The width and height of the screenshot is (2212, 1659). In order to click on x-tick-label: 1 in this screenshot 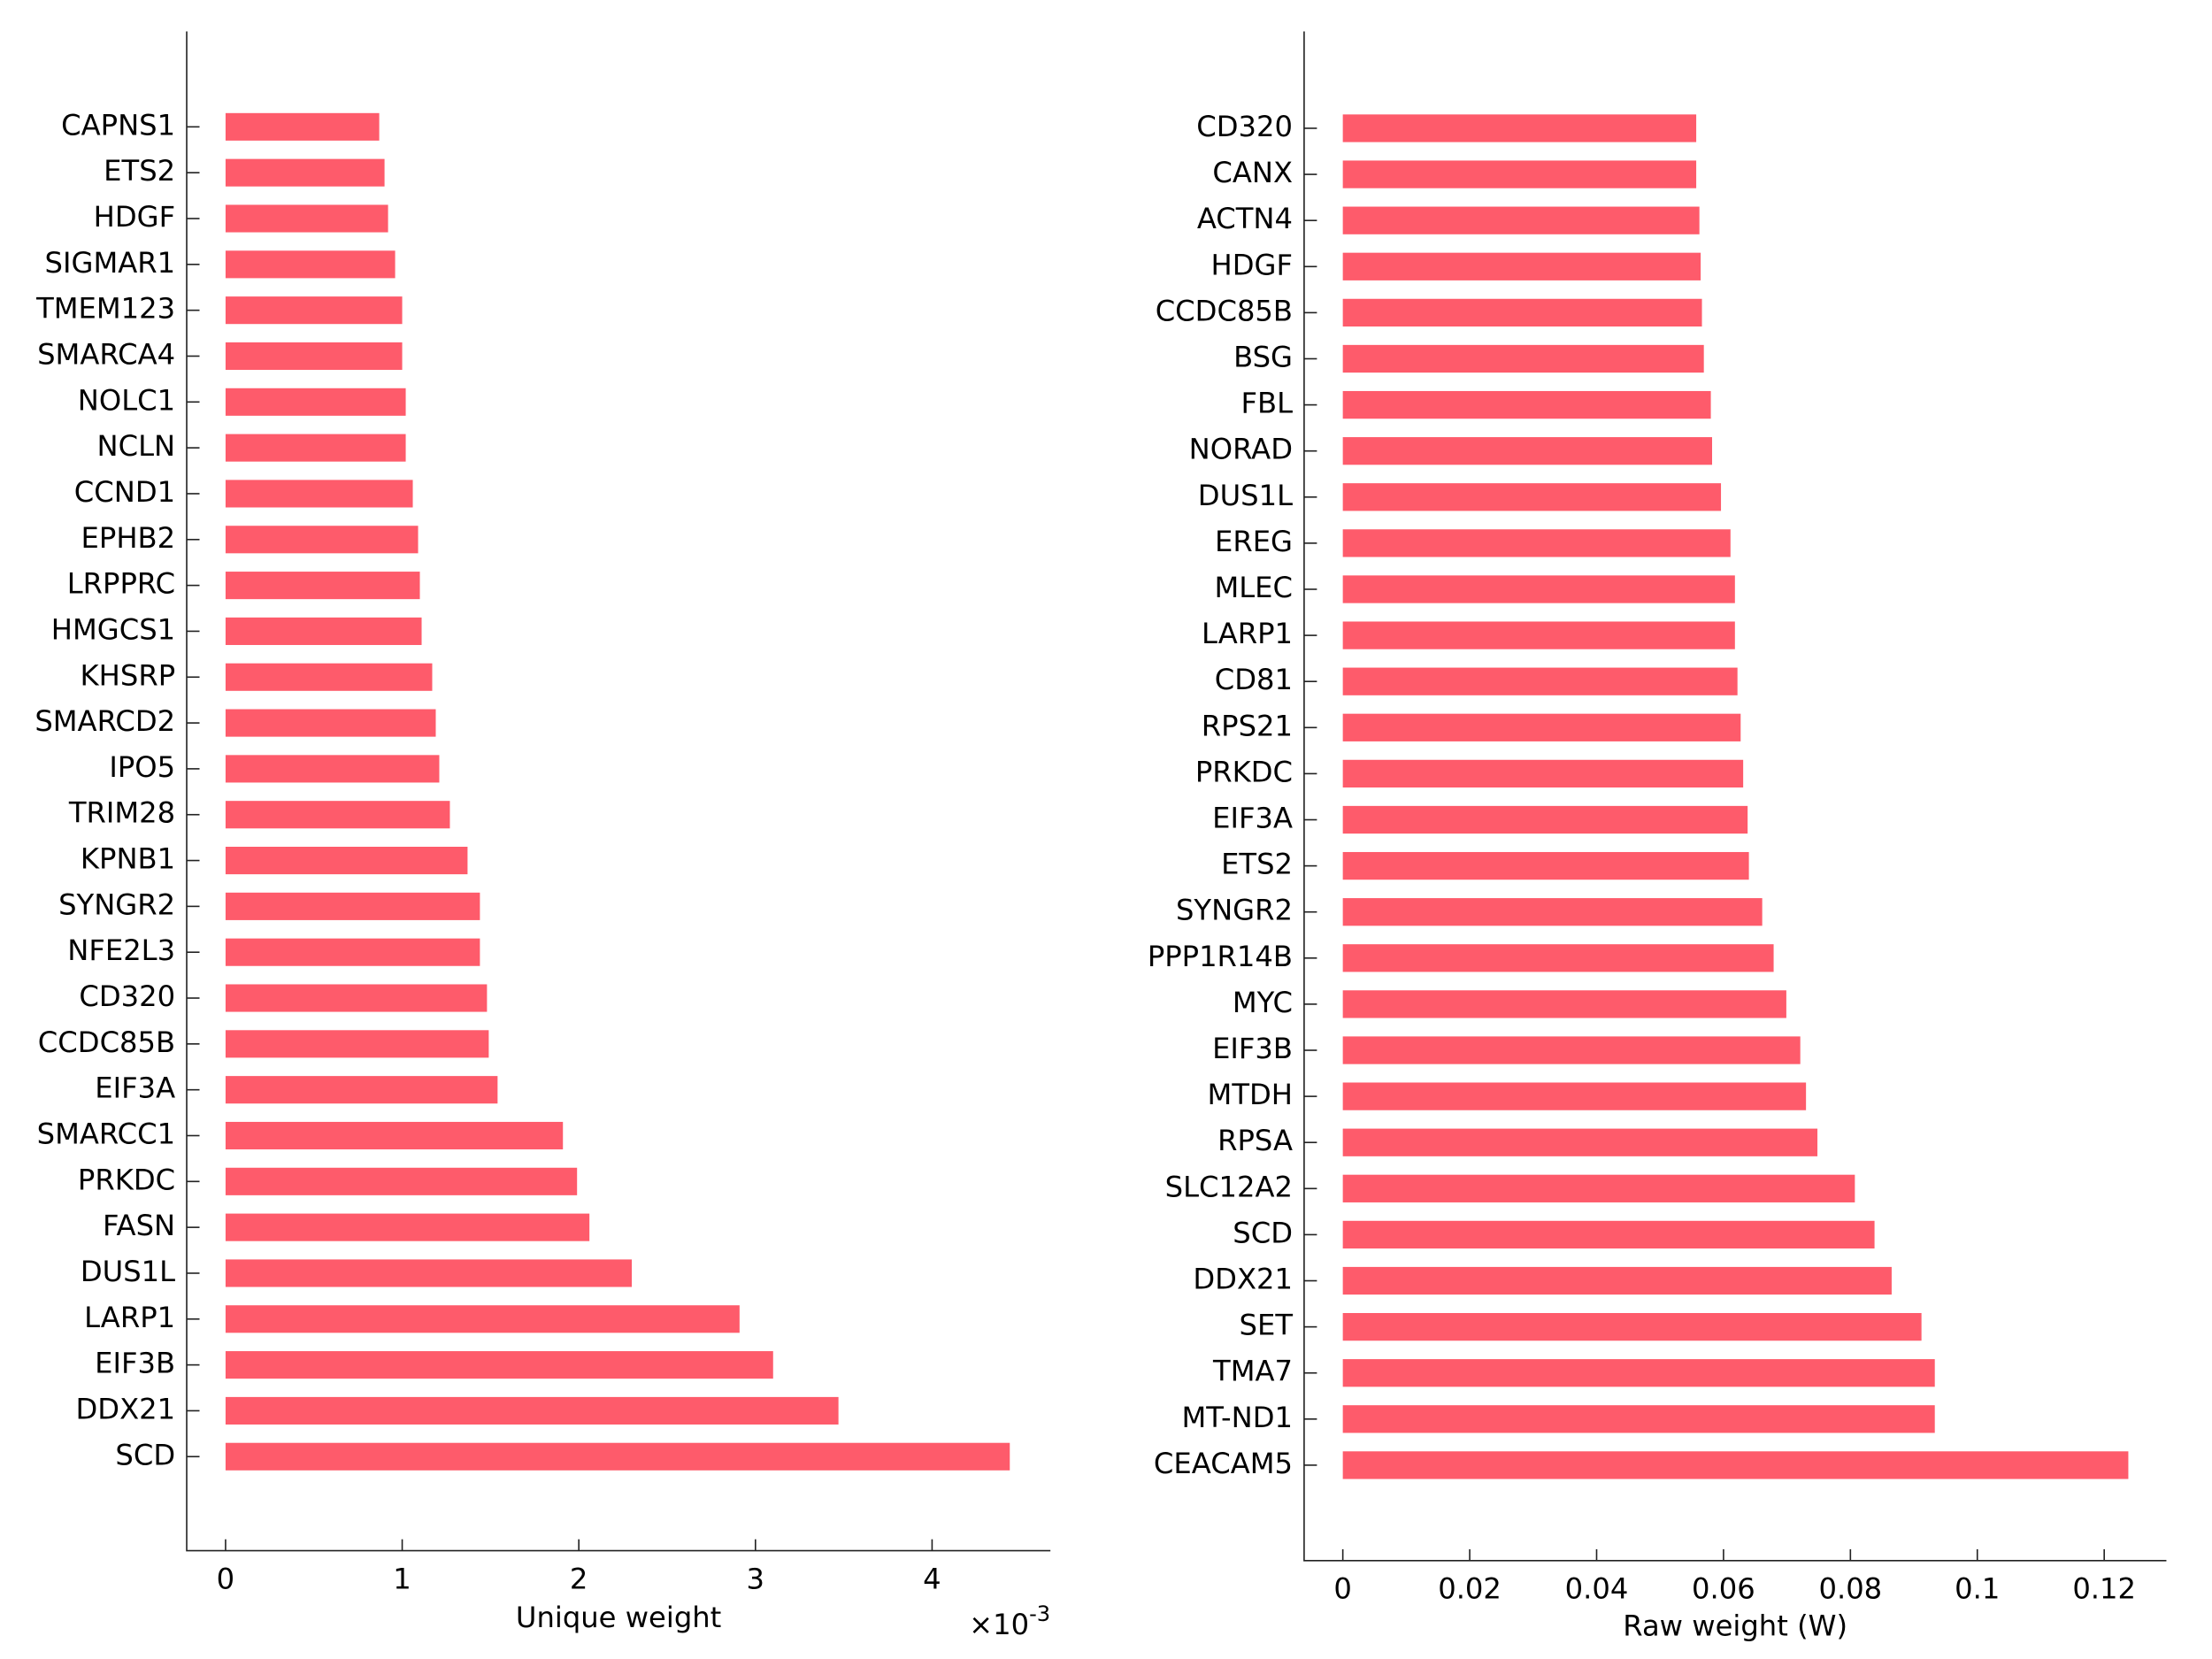, I will do `click(402, 1579)`.